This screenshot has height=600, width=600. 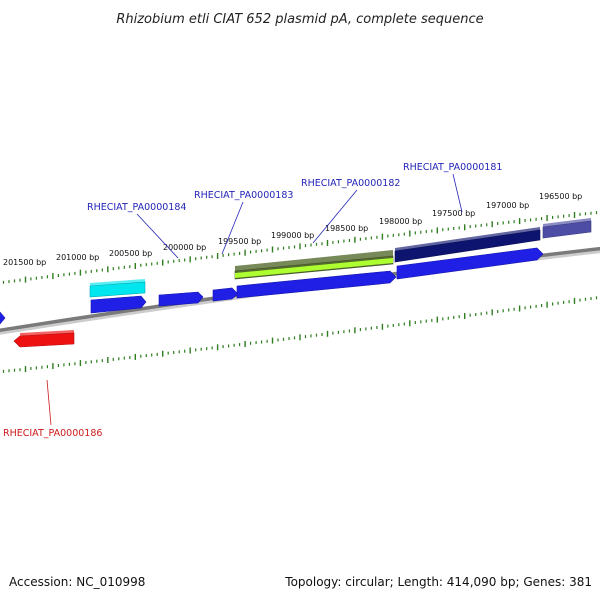 What do you see at coordinates (300, 334) in the screenshot?
I see `tick-row-lower` at bounding box center [300, 334].